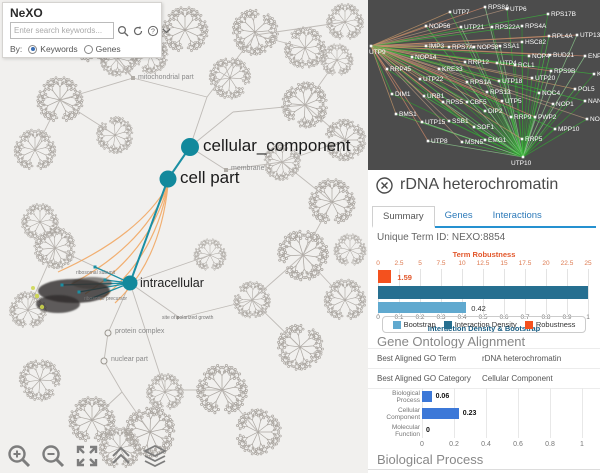  What do you see at coordinates (523, 117) in the screenshot?
I see `gene-node-RRP9: RRP9` at bounding box center [523, 117].